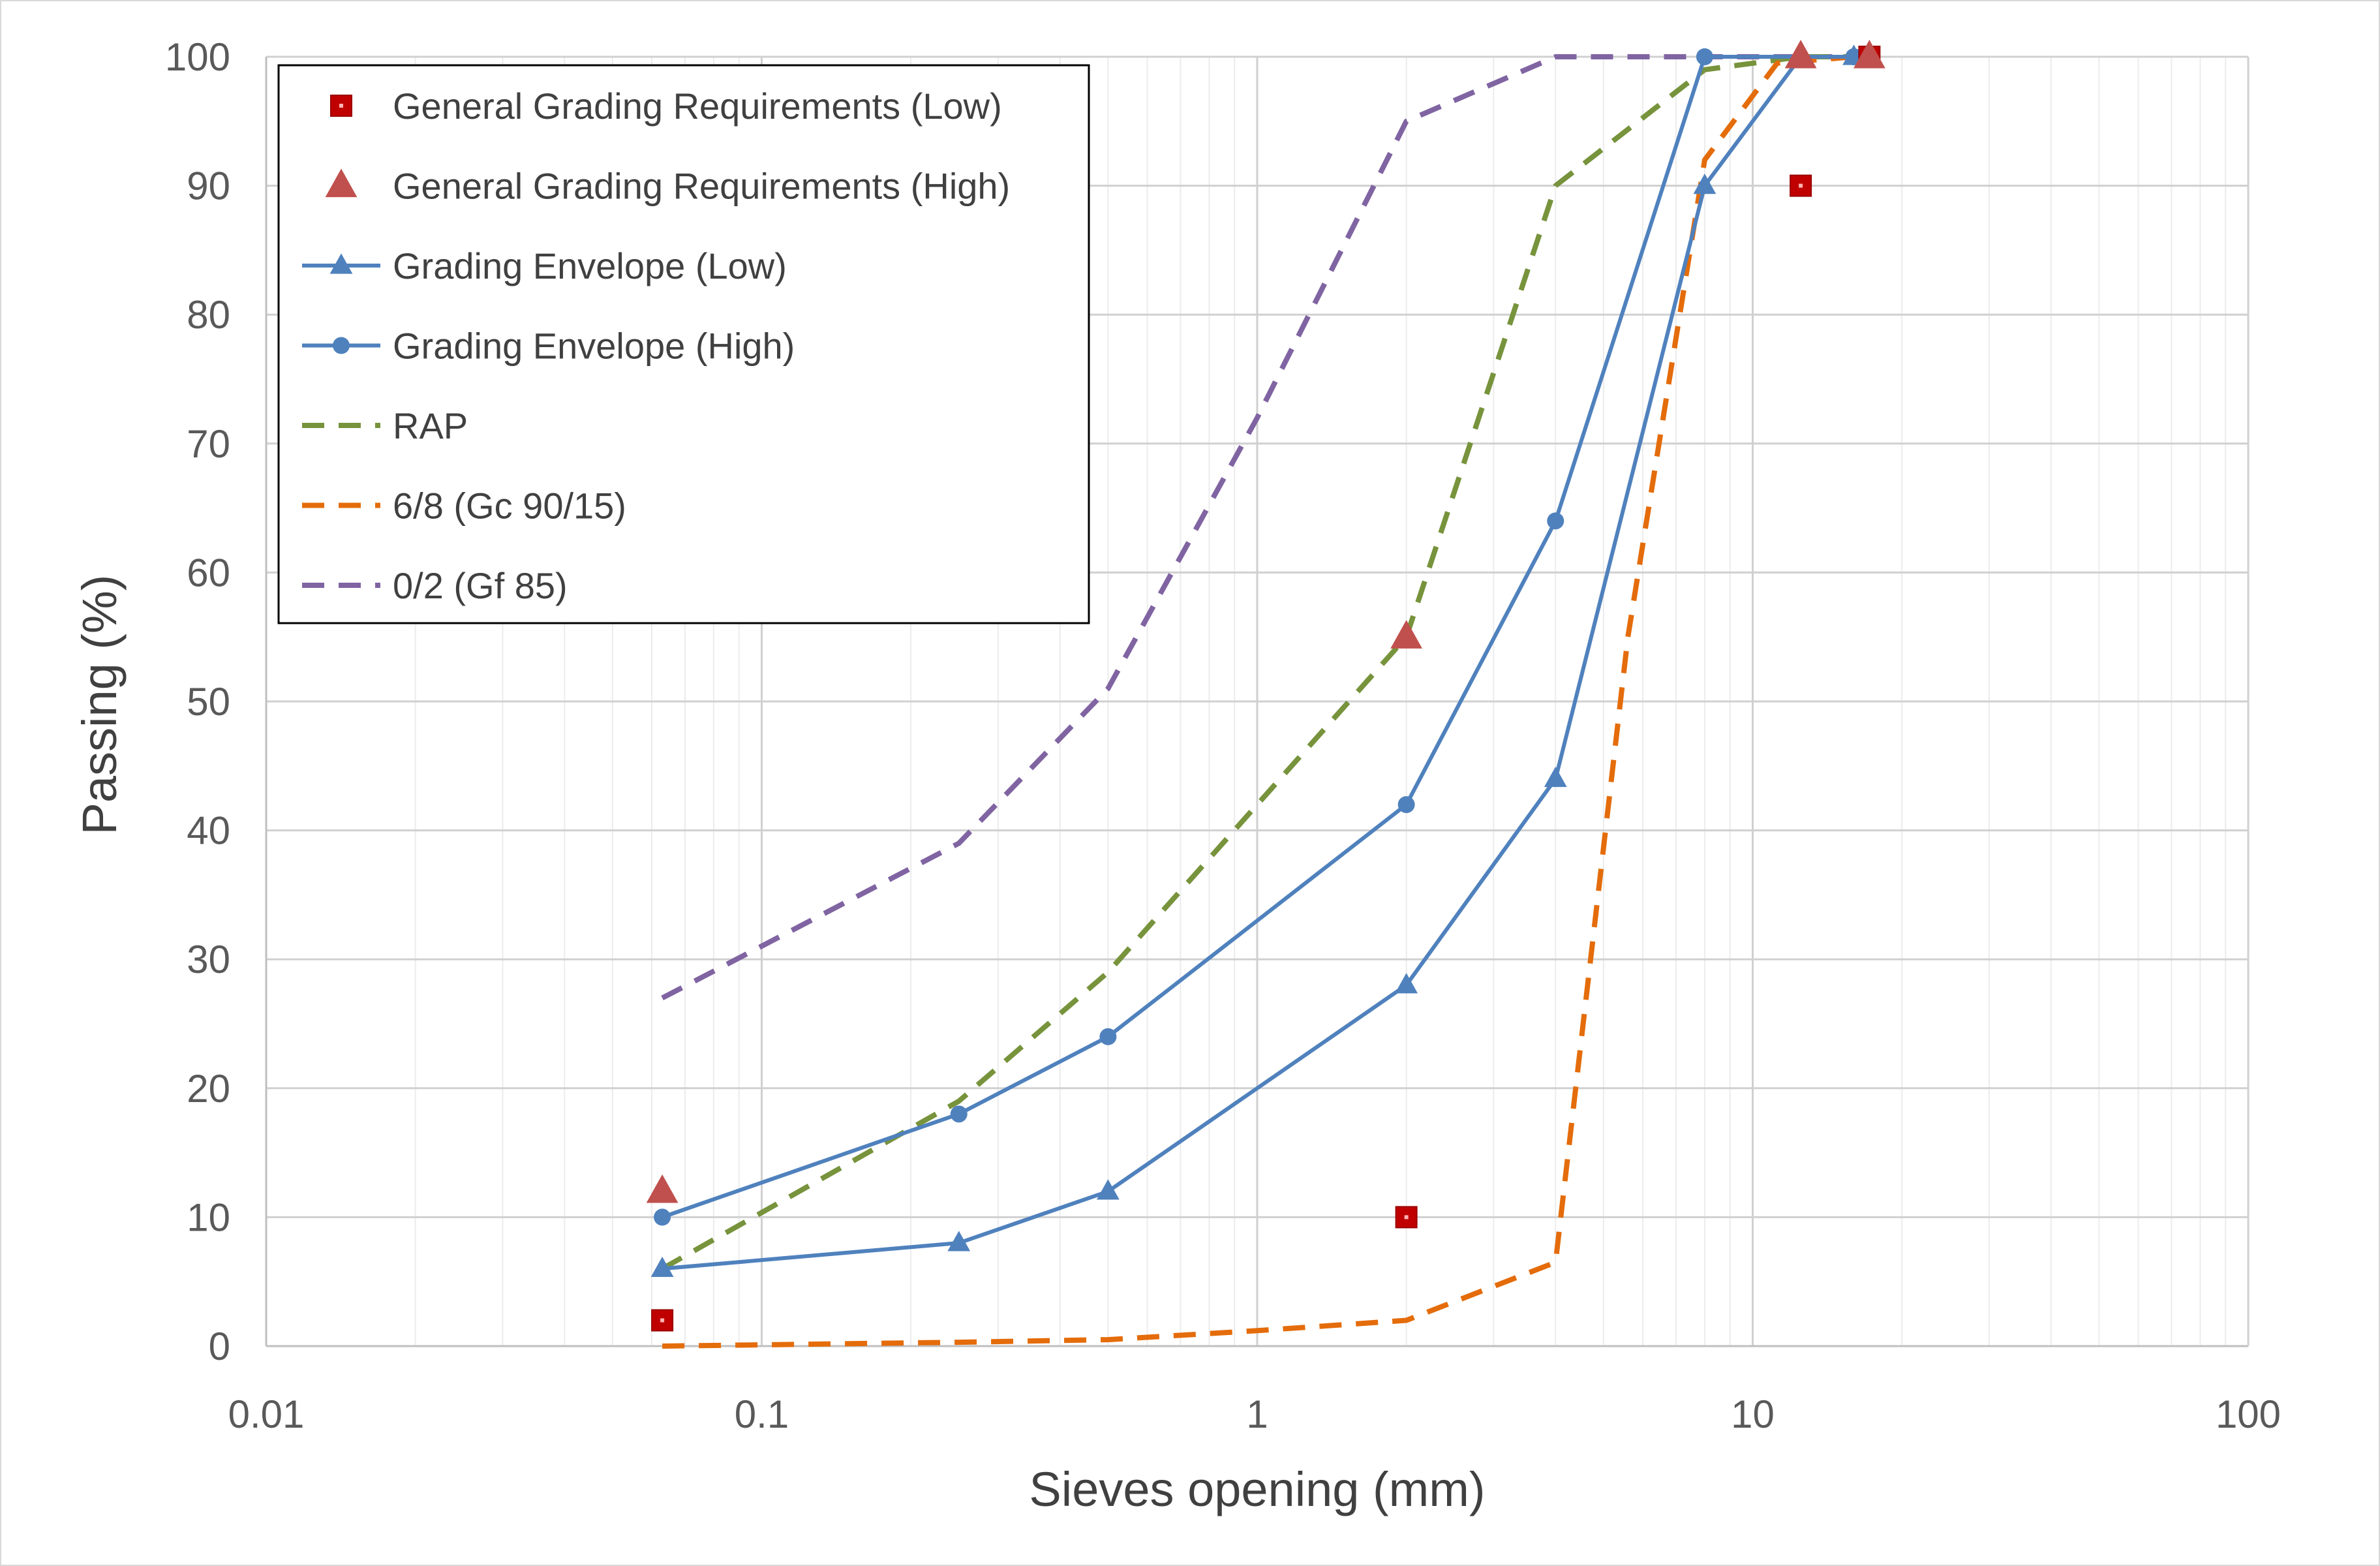 The width and height of the screenshot is (2380, 1566). I want to click on legend-entry-3: Grading Envelope (Low), so click(544, 265).